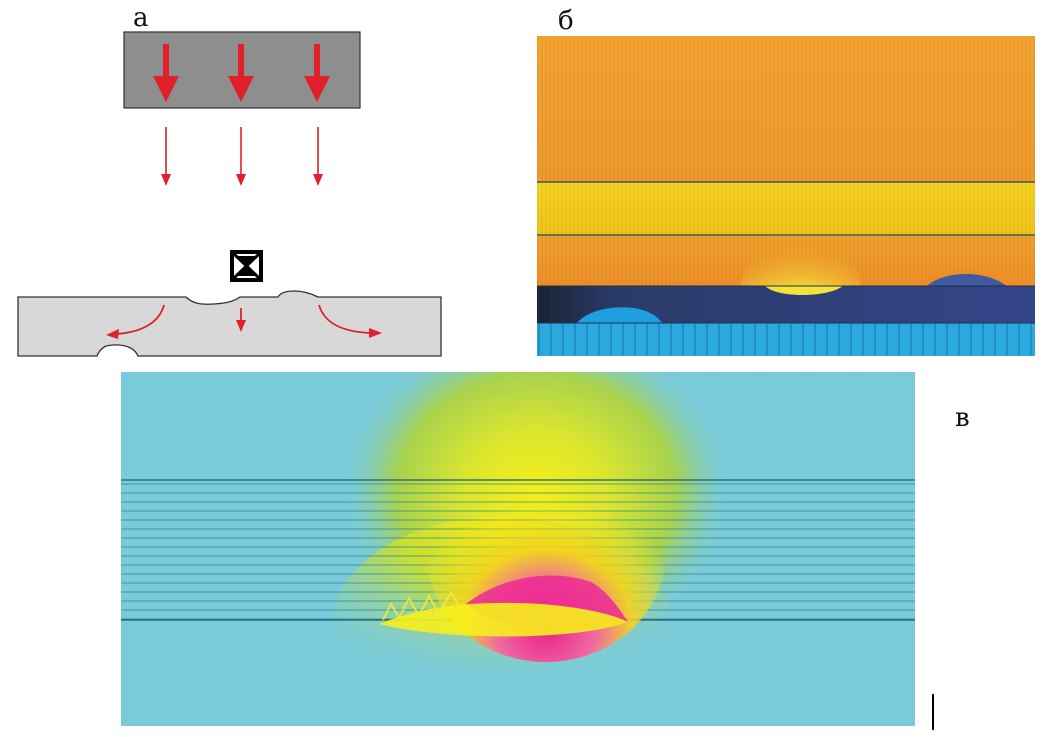 Image resolution: width=1051 pixels, height=737 pixels. Describe the element at coordinates (166, 73) in the screenshot. I see `source-arrow-left` at that location.